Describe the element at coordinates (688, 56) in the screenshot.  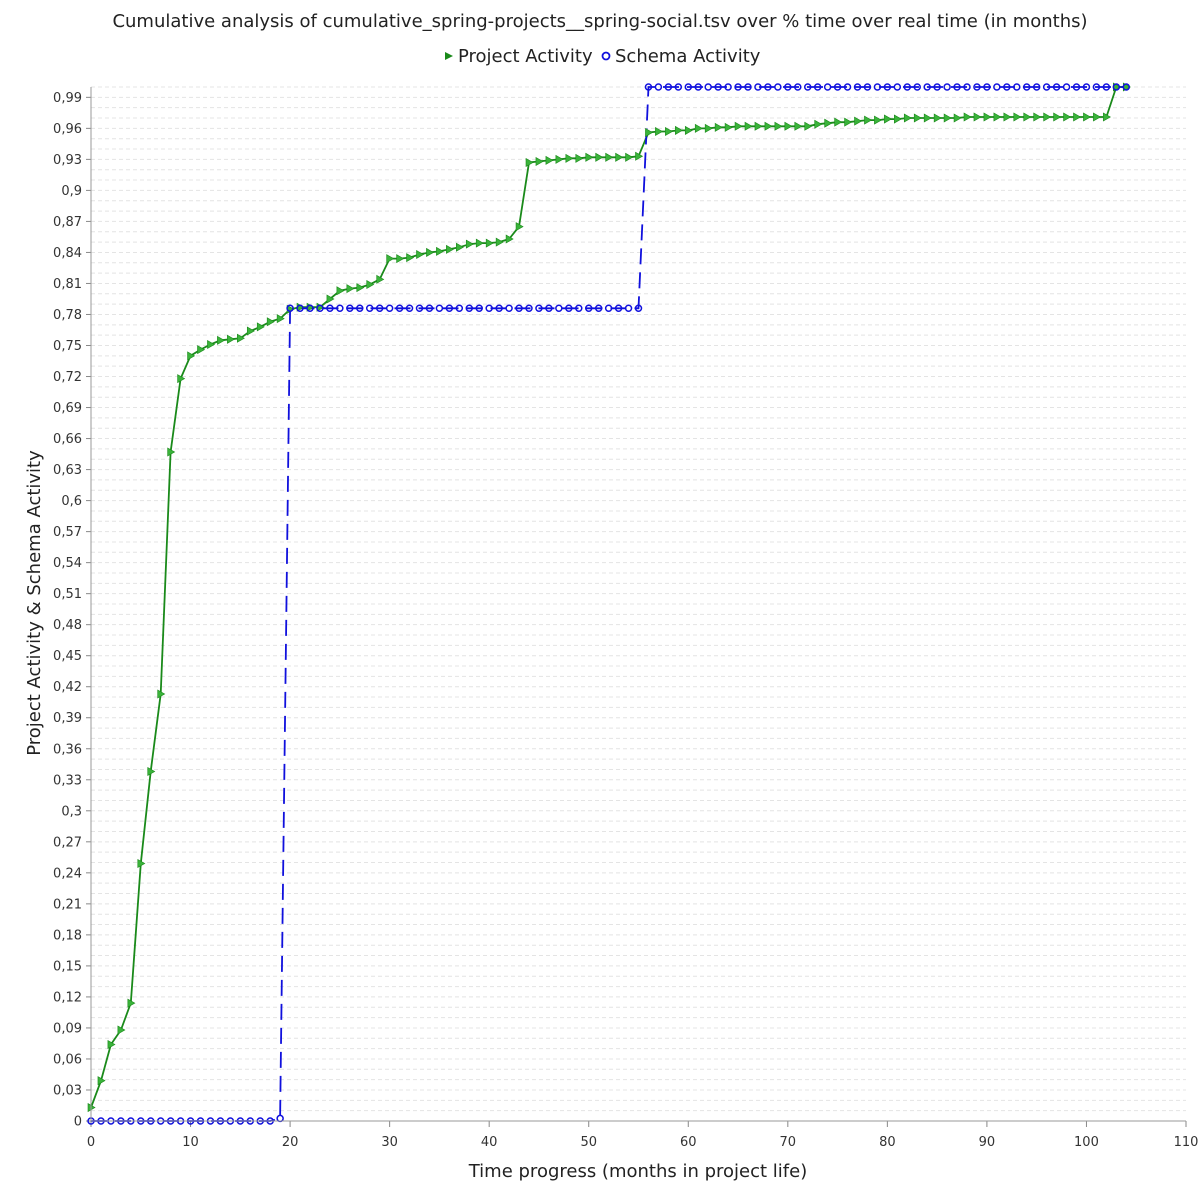
I see `legend-label-schema-activity: Schema Activity` at that location.